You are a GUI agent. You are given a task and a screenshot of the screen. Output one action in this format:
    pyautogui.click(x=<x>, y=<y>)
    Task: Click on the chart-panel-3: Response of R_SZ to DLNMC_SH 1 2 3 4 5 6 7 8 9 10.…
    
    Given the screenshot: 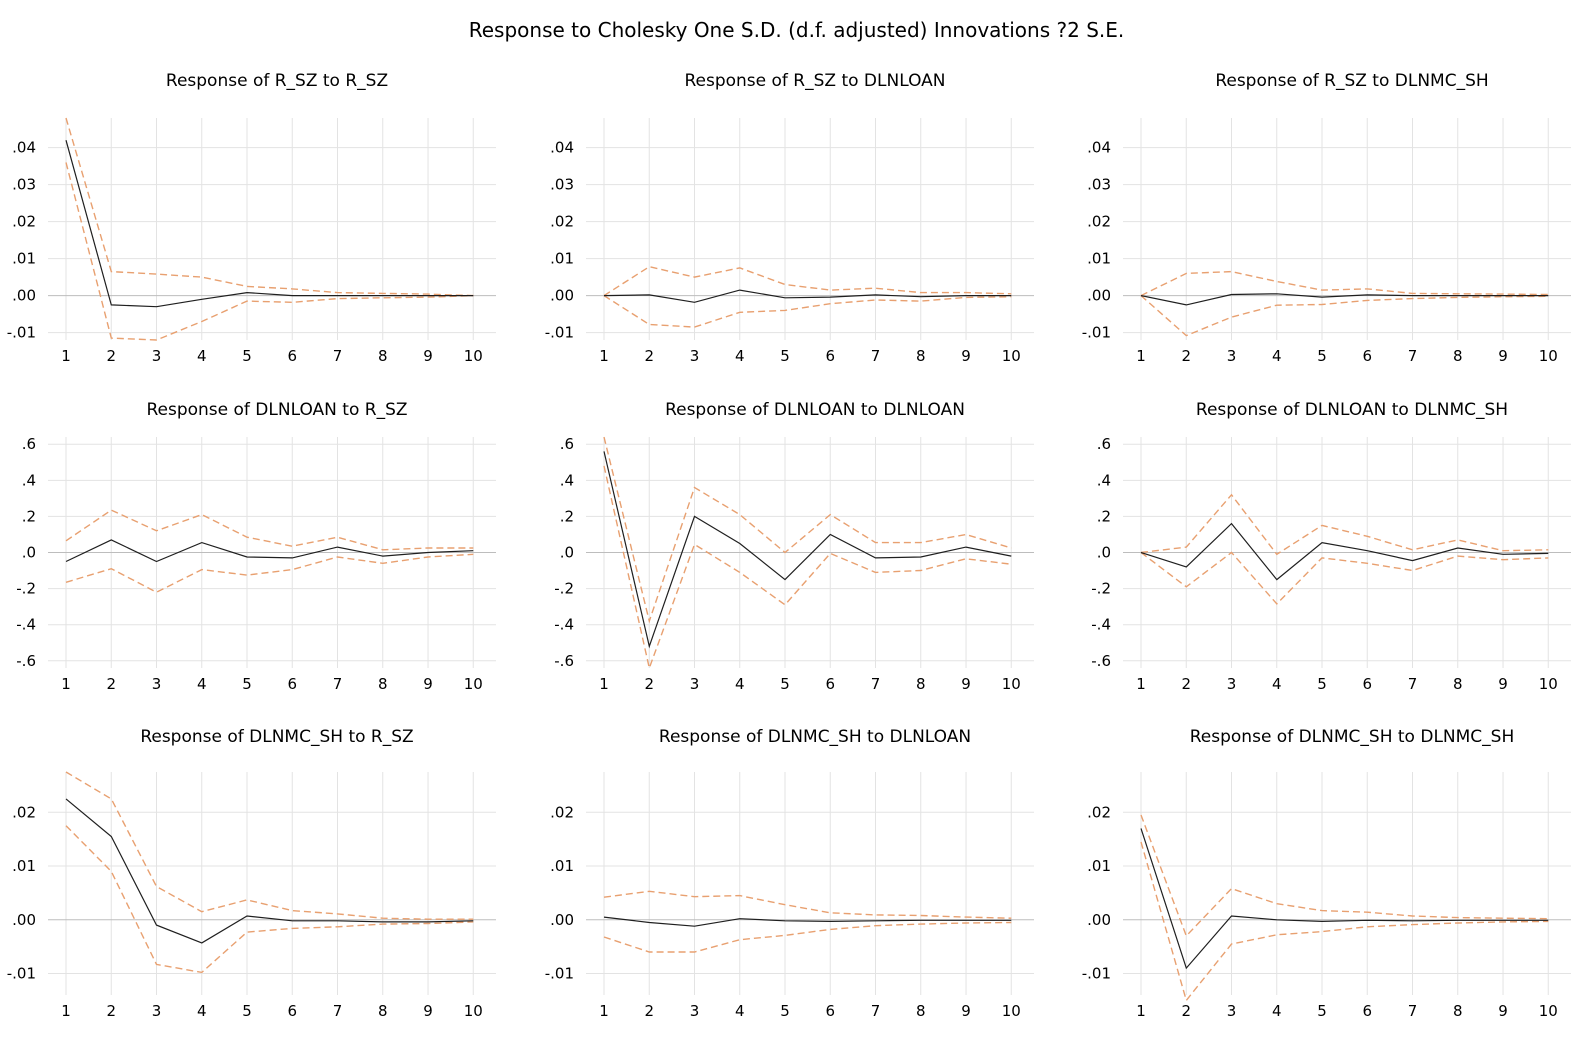 What is the action you would take?
    pyautogui.click(x=1326, y=218)
    